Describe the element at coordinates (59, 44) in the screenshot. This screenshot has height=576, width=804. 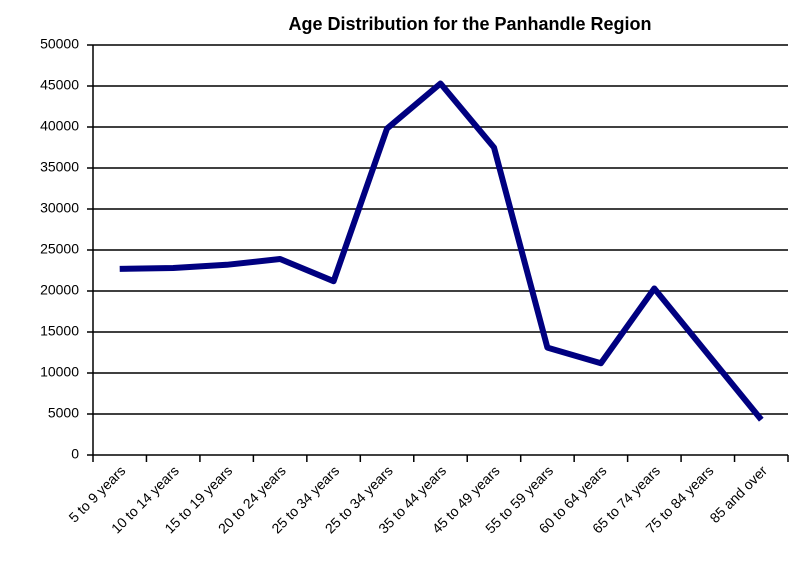
I see `y-tick-label: 50000` at that location.